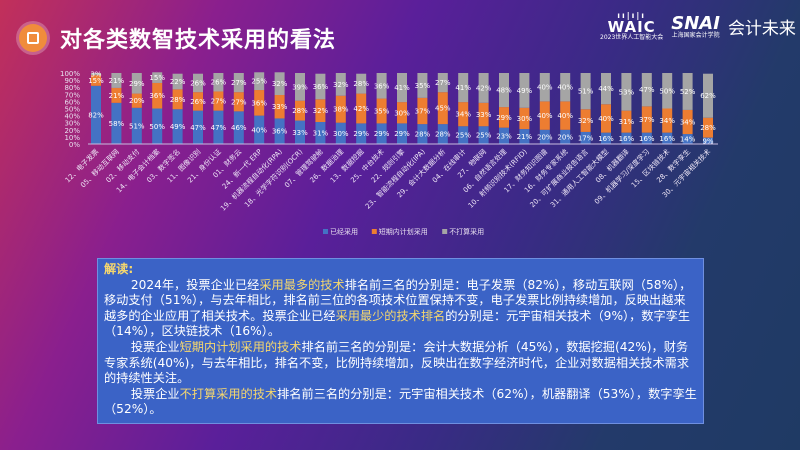  Describe the element at coordinates (344, 231) in the screenshot. I see `legend-label: 已经采用` at that location.